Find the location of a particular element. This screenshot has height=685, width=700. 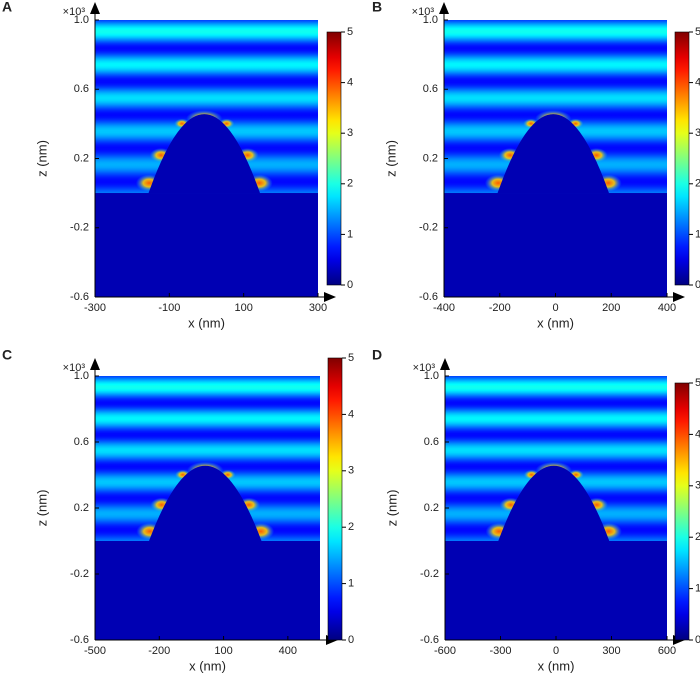

panel-label: B is located at coordinates (377, 7).